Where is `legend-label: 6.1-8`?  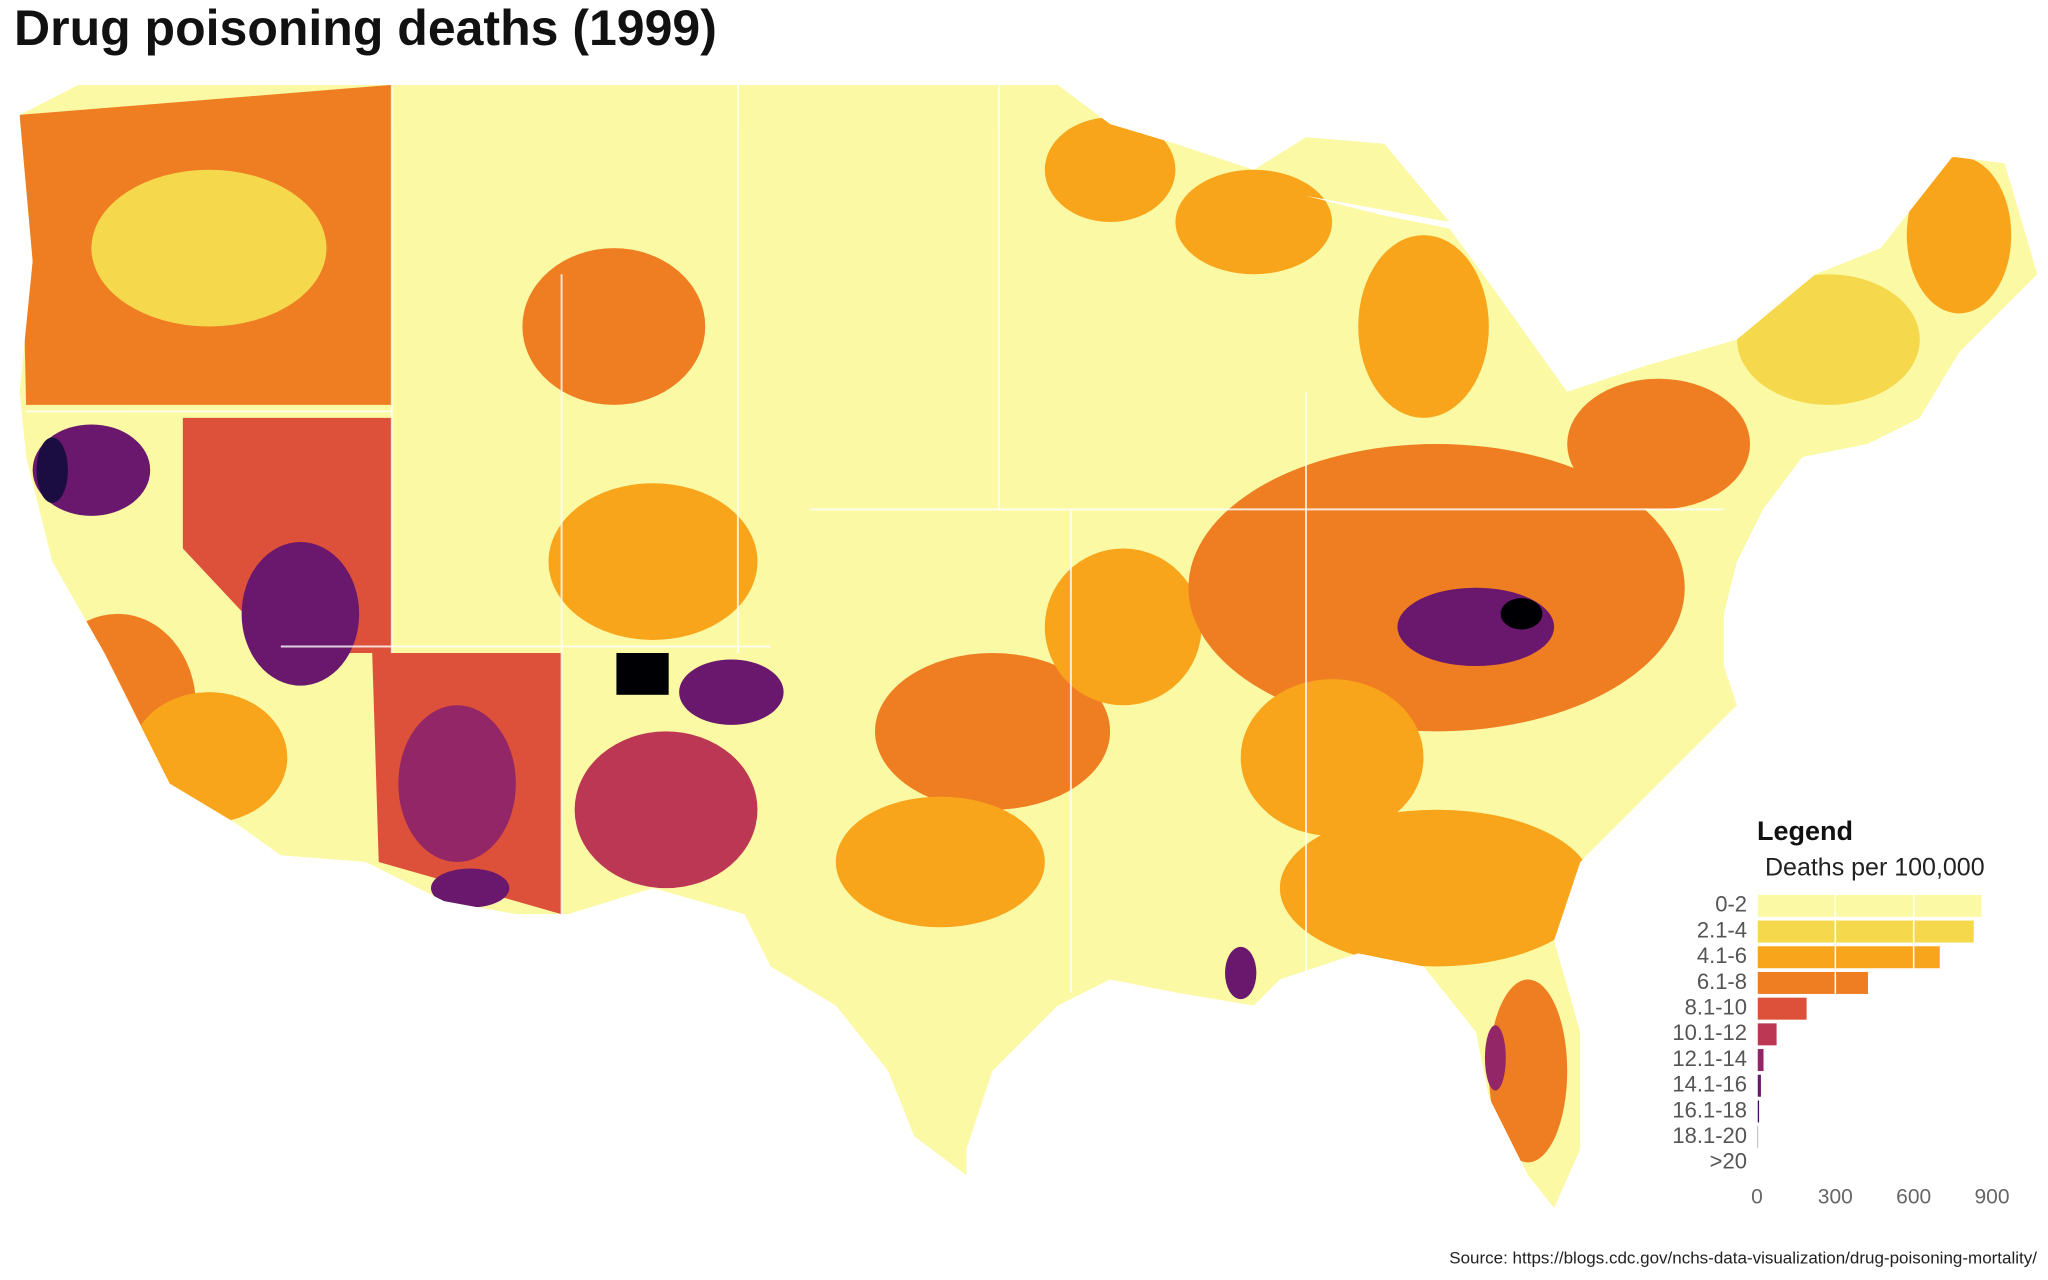 legend-label: 6.1-8 is located at coordinates (1722, 981).